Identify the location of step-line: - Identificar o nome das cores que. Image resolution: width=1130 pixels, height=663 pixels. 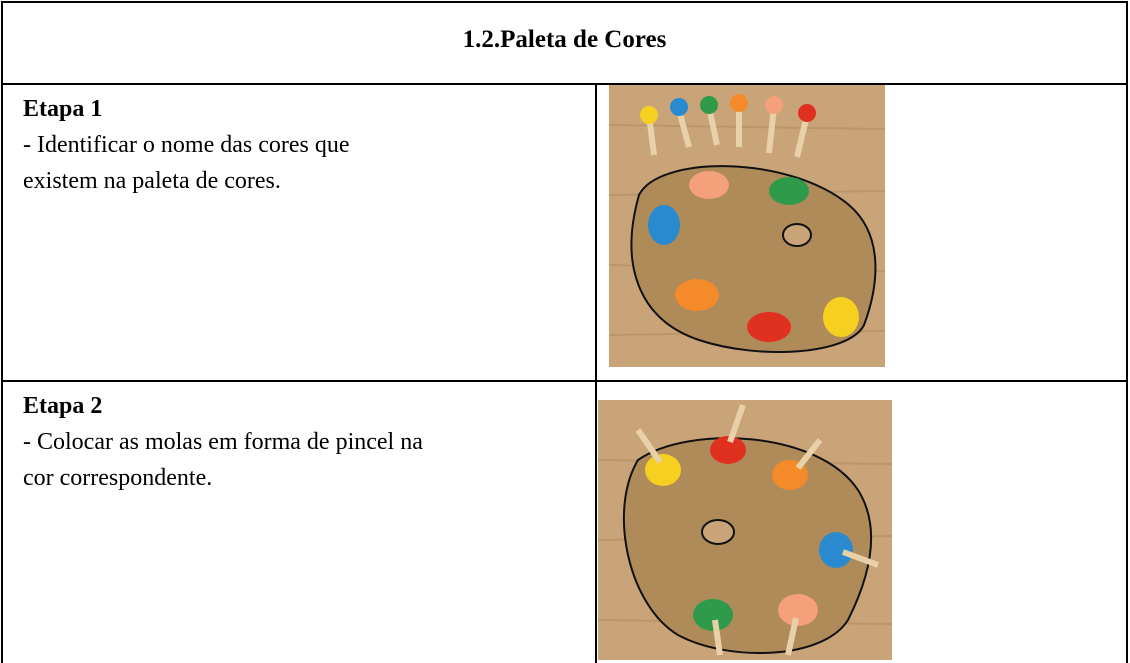
(186, 145).